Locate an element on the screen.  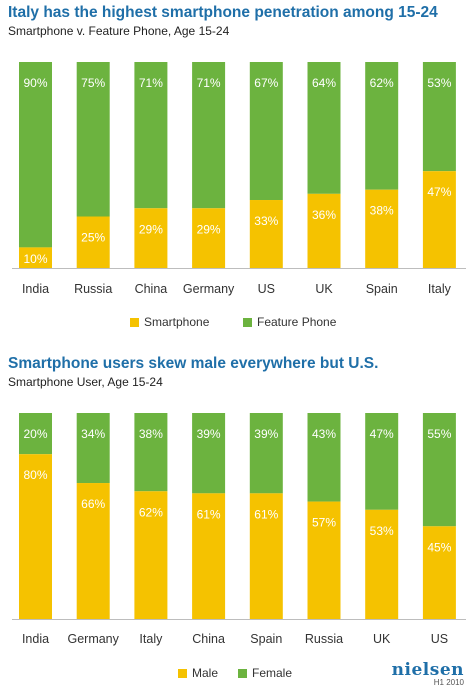
legend-label: Female is located at coordinates (272, 673).